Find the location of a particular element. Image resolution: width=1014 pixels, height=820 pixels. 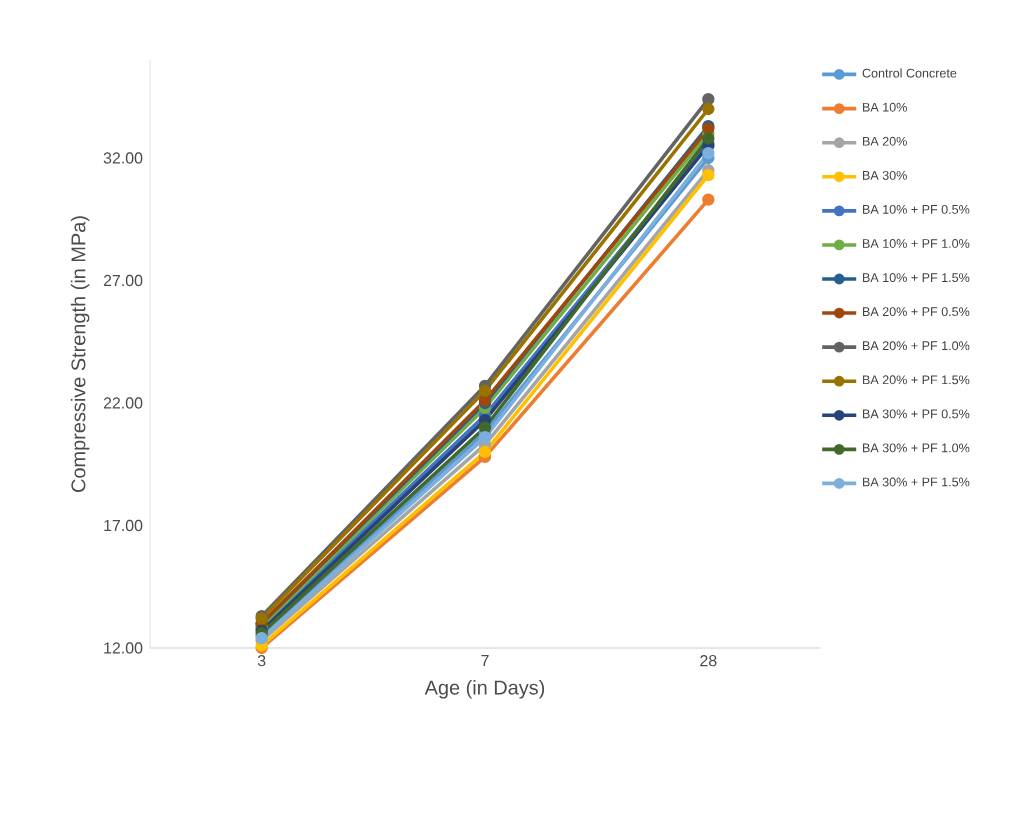

y-axis-title: Compressive Strength (in MPa) is located at coordinates (80, 354).